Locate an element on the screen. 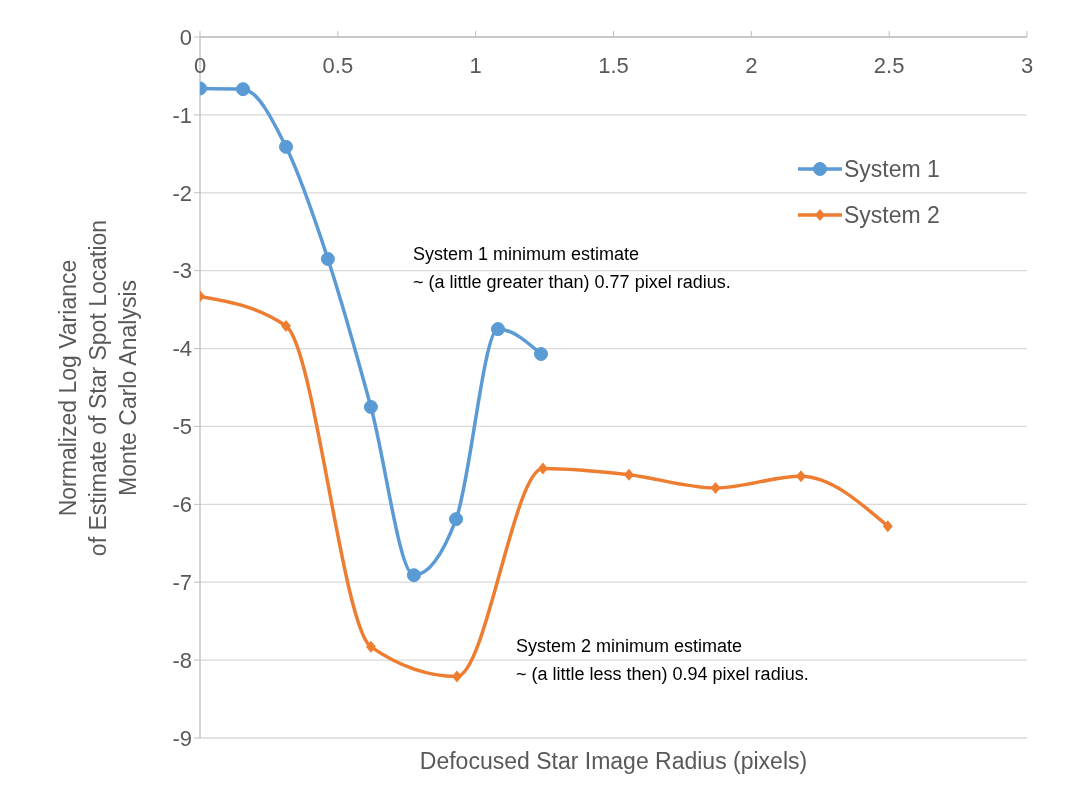 The image size is (1067, 785). annotation: System 1 minimum estimate ~ (a little greater than) 0.77 pixel radius. is located at coordinates (572, 268).